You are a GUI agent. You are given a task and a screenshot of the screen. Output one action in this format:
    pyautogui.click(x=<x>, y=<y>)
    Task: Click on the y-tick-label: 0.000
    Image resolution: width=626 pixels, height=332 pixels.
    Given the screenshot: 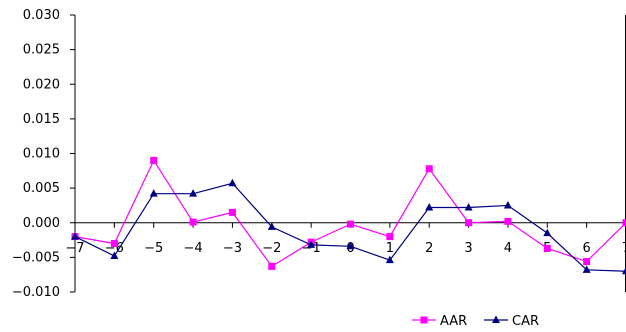 What is the action you would take?
    pyautogui.click(x=41, y=223)
    